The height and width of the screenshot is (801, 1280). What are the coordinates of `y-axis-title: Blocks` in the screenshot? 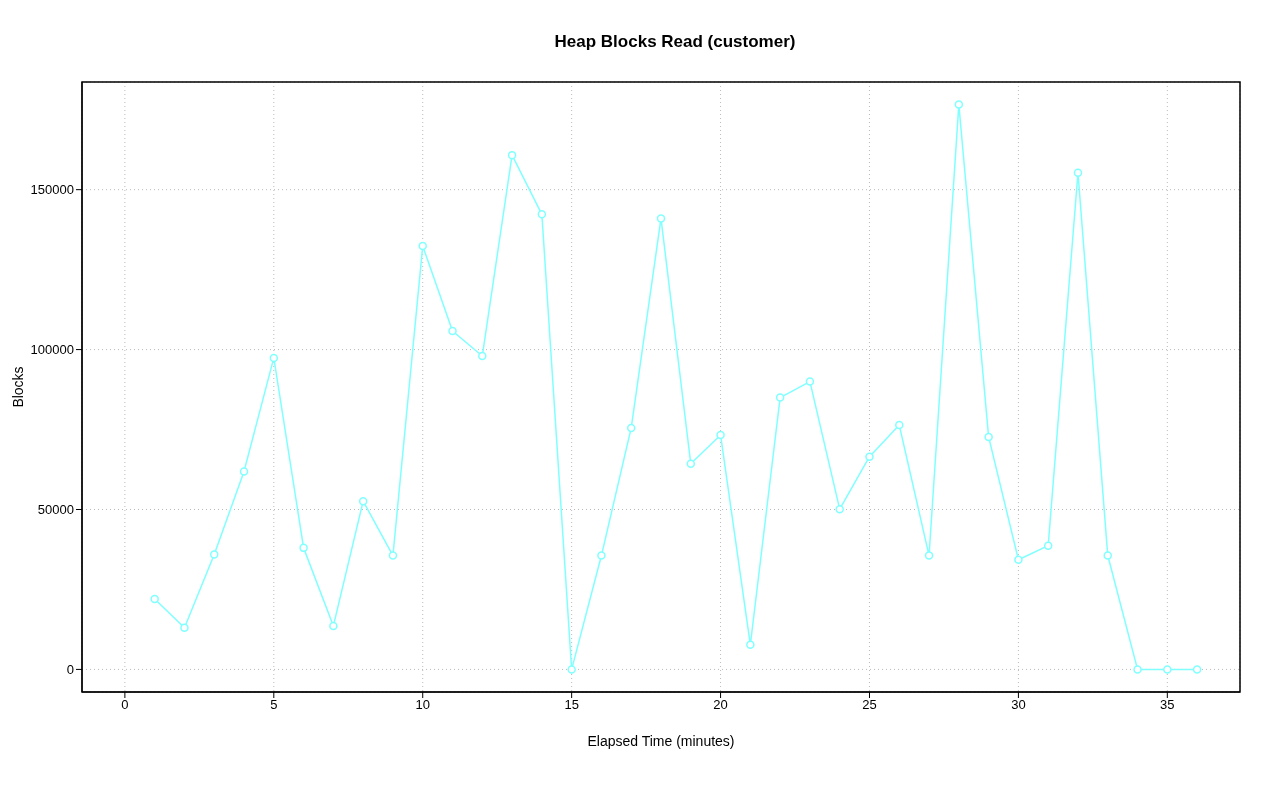 It's located at (17, 387).